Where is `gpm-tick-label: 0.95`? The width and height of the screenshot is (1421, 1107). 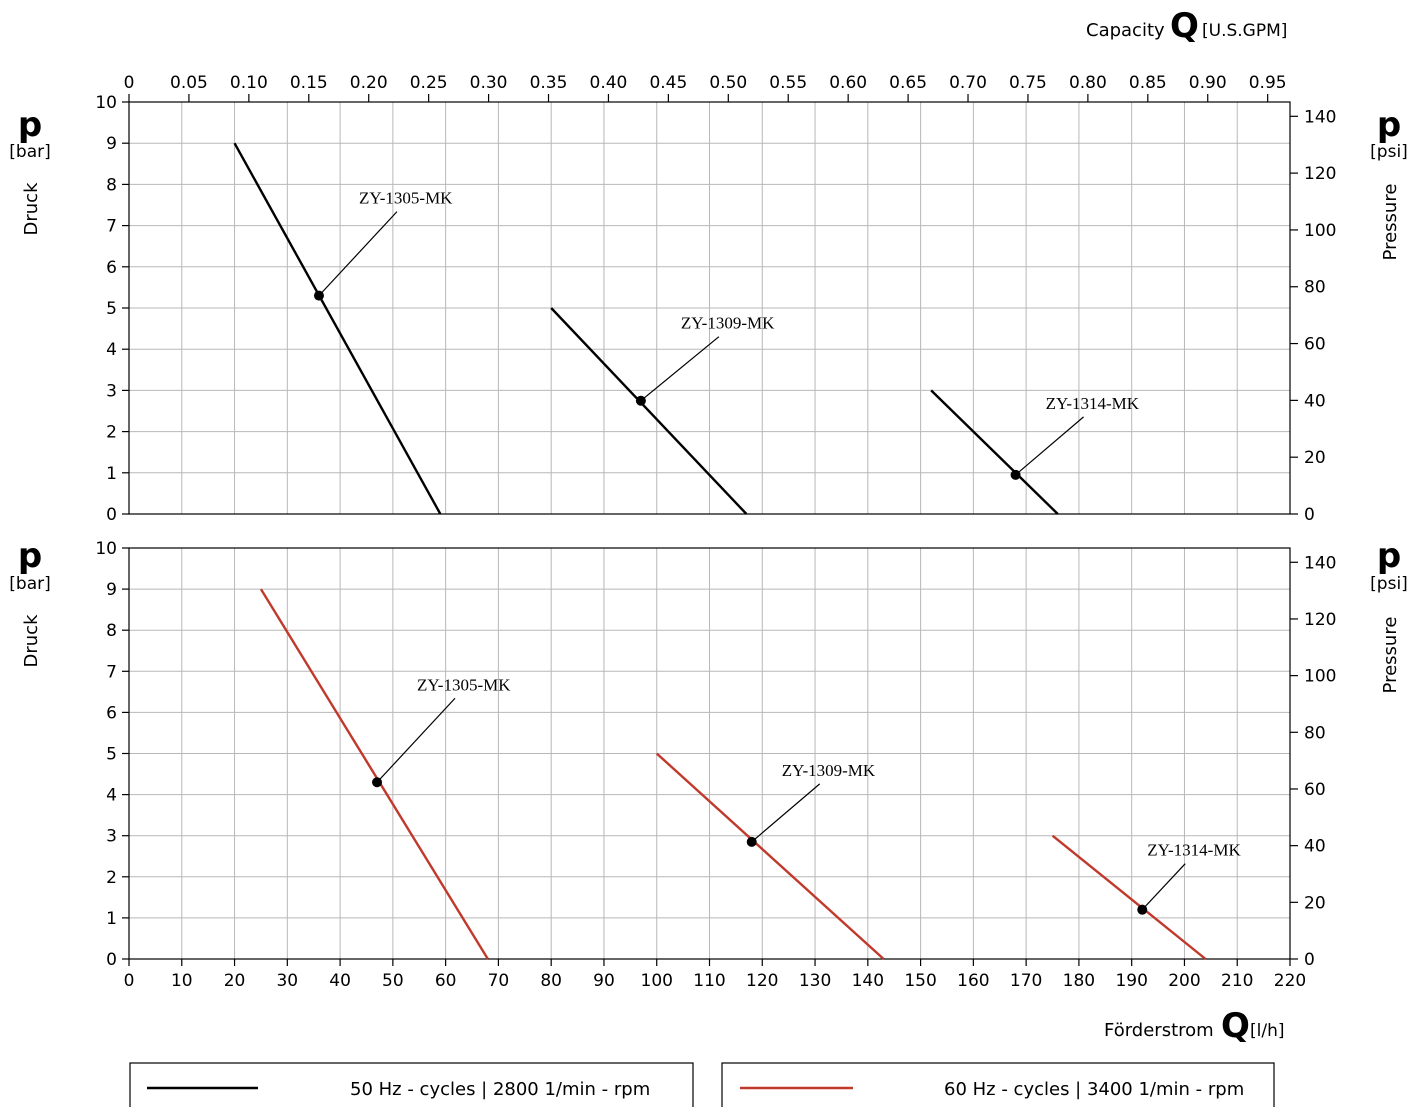
gpm-tick-label: 0.95 is located at coordinates (1268, 83).